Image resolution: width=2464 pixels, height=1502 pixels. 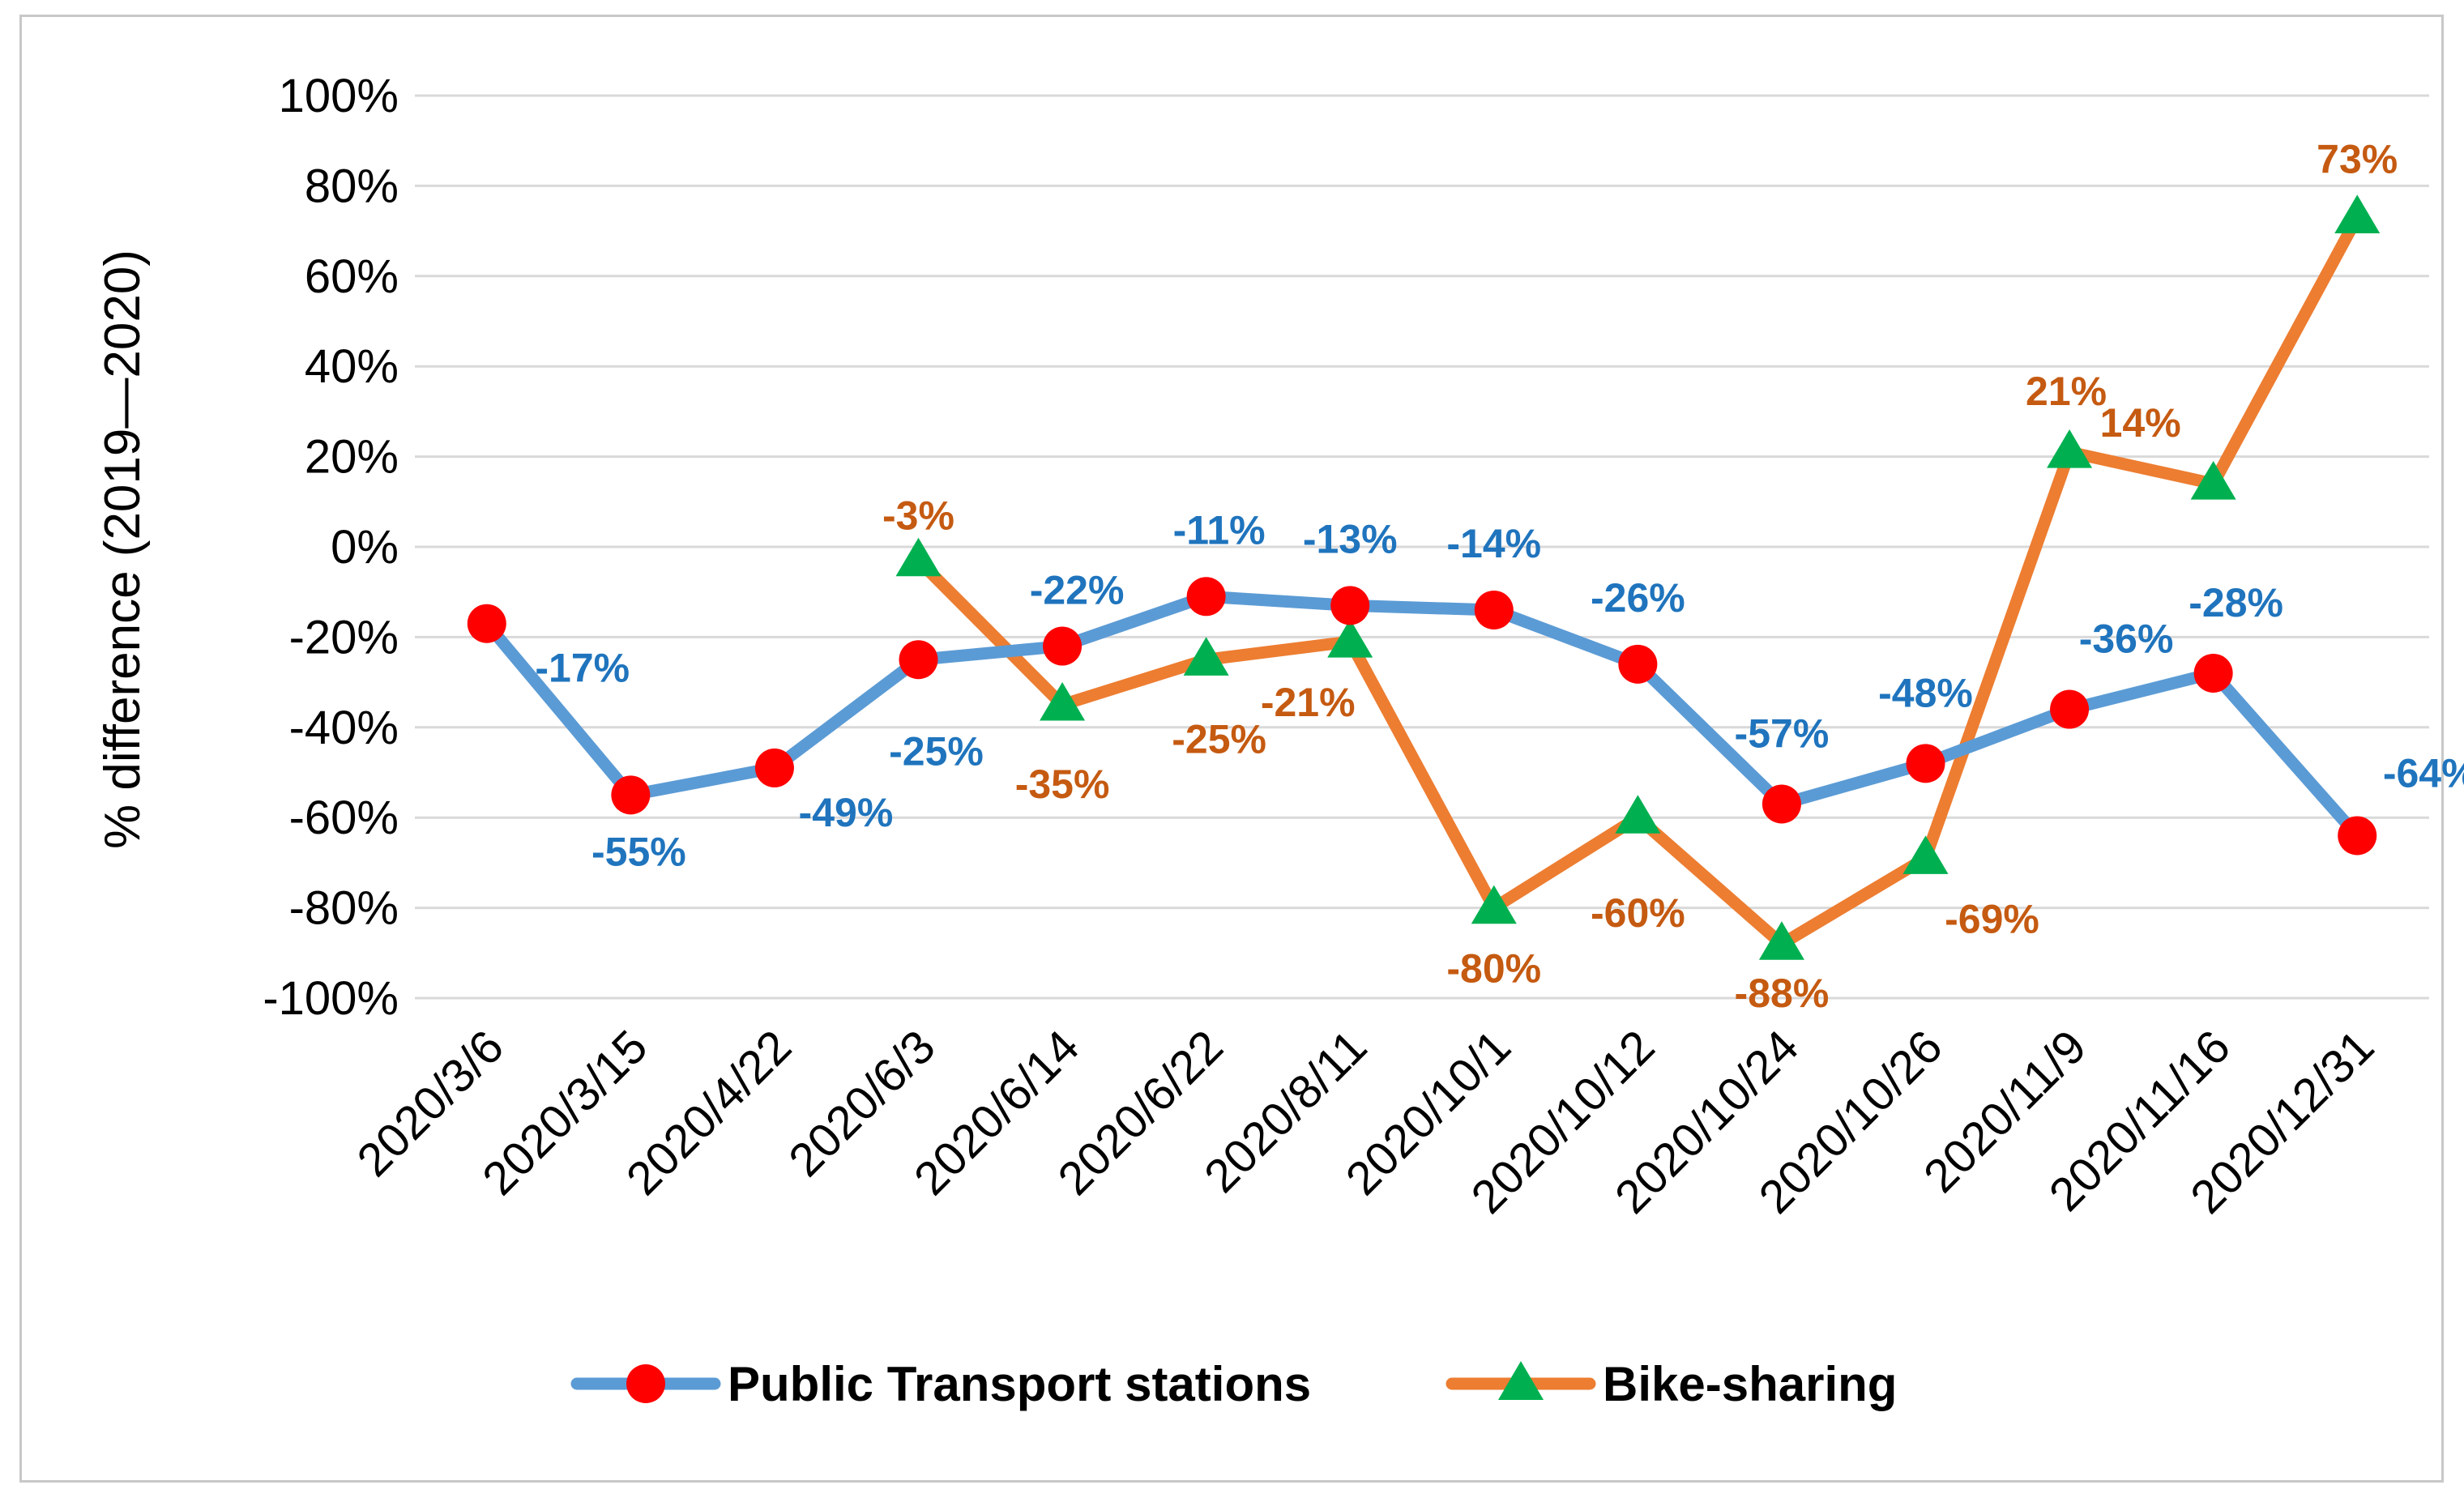 What do you see at coordinates (2126, 639) in the screenshot?
I see `public-transport-data-label: -36%` at bounding box center [2126, 639].